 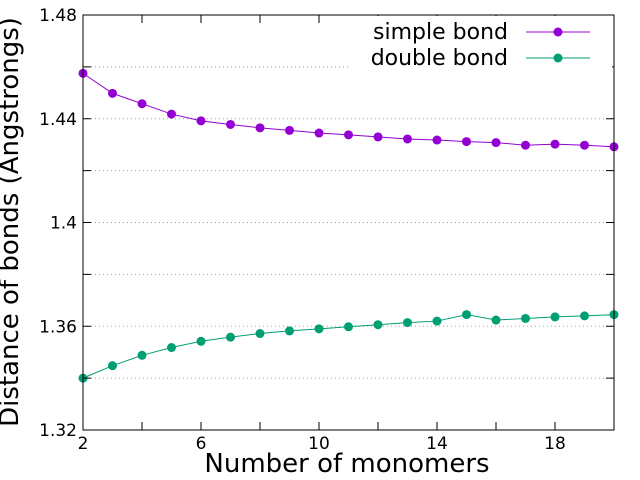 I want to click on y-axis-title: Distance of bonds (Angstrongs), so click(x=12, y=222).